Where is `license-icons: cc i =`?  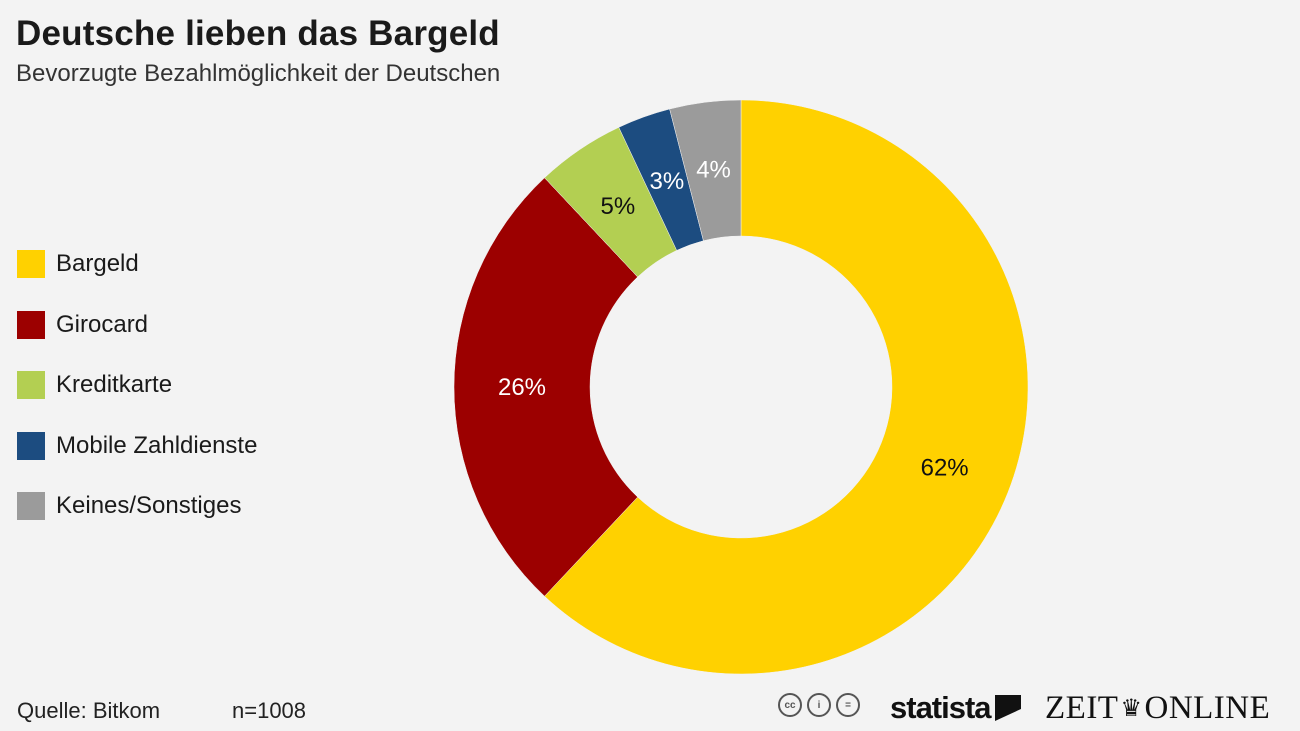
license-icons: cc i = is located at coordinates (819, 705).